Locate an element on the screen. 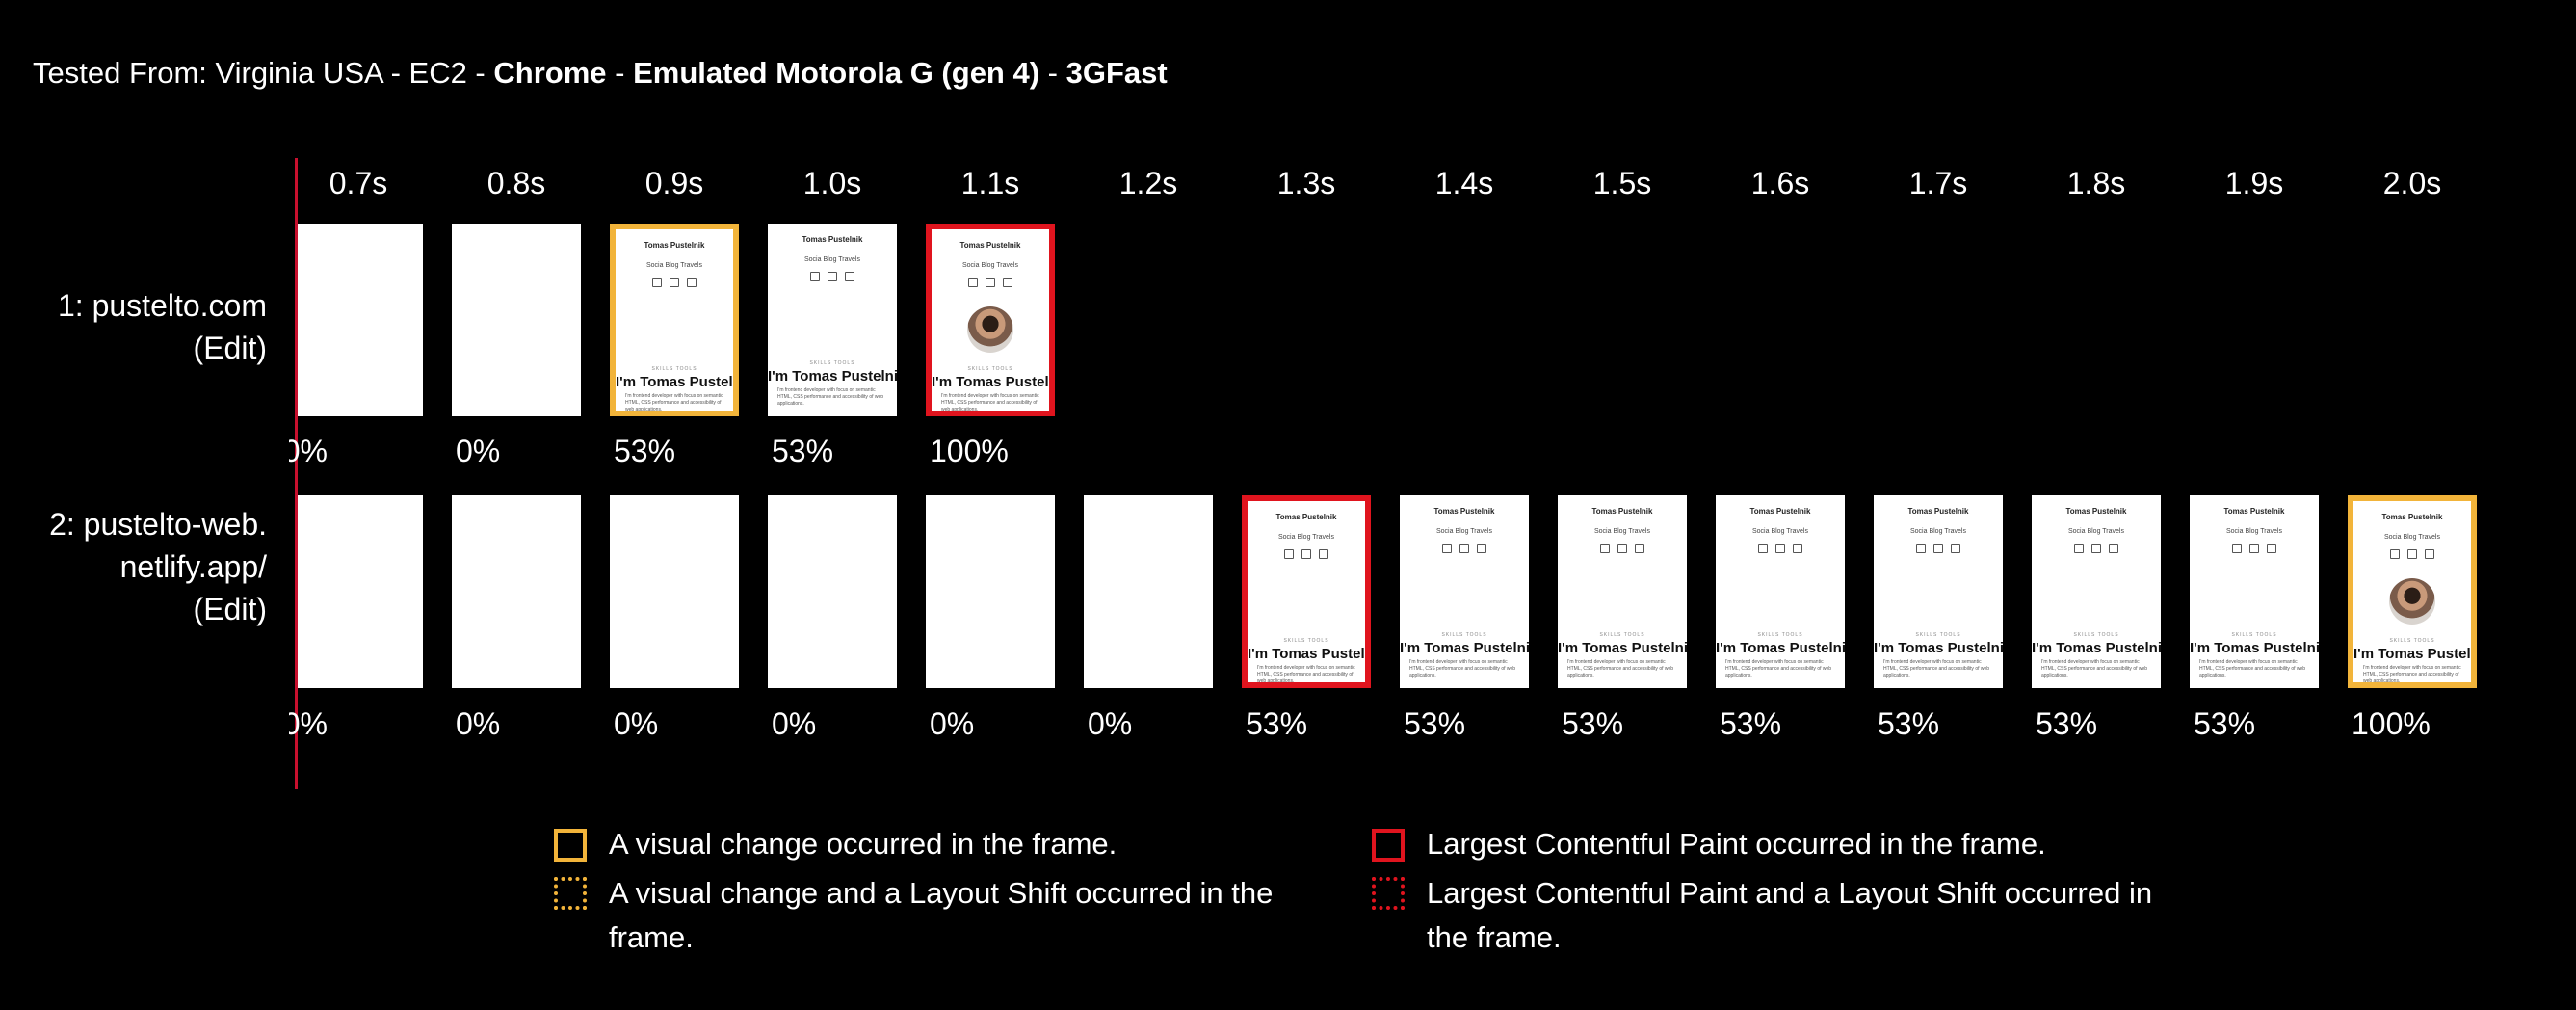 This screenshot has height=1010, width=2576. avatar is located at coordinates (2412, 601).